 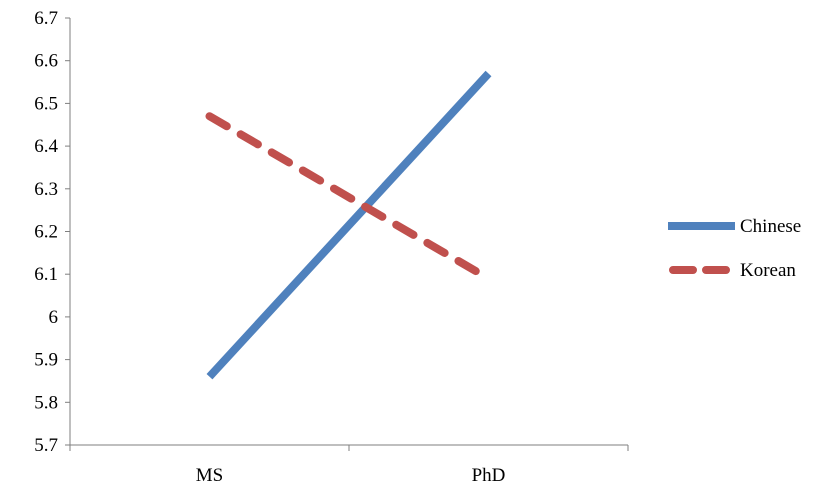 I want to click on x-category-label: PhD, so click(x=489, y=475).